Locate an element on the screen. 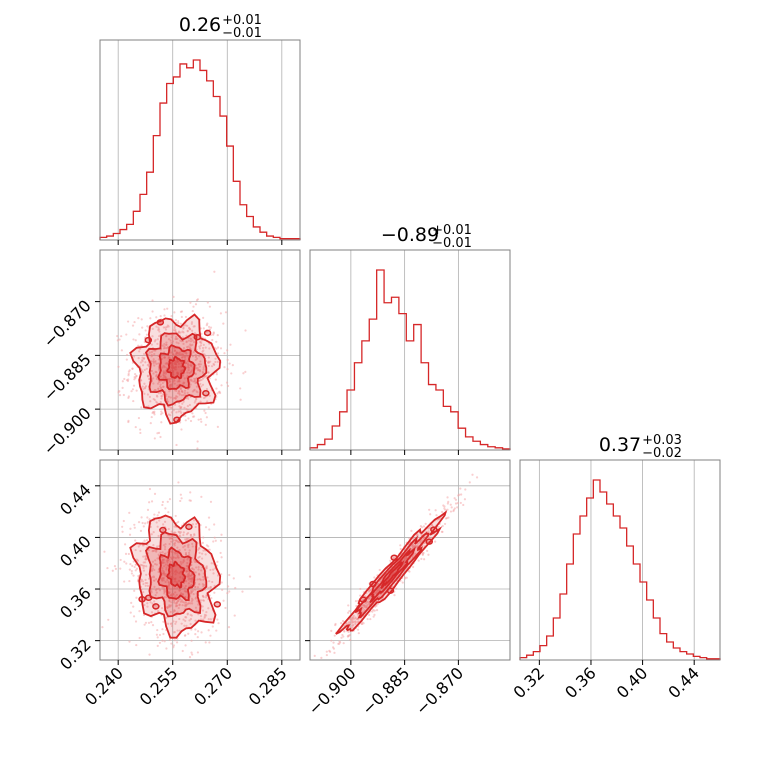 The height and width of the screenshot is (760, 760). panel-title-2: 0.37 is located at coordinates (620, 445).